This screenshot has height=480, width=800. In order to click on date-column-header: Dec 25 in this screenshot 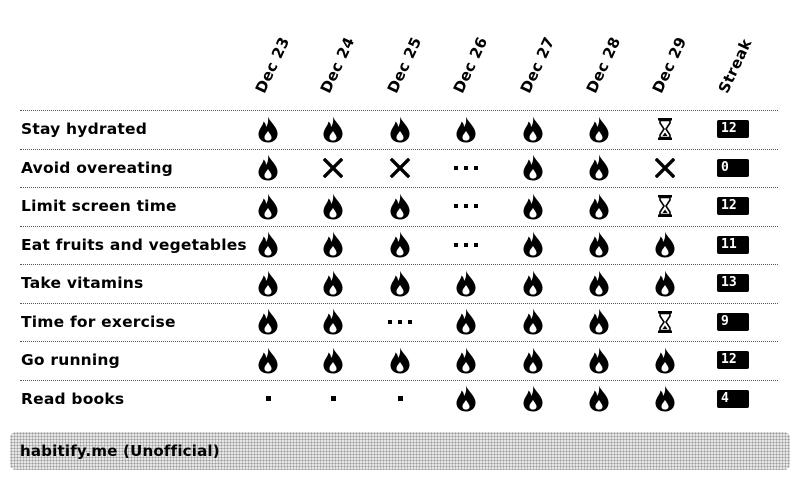, I will do `click(411, 55)`.